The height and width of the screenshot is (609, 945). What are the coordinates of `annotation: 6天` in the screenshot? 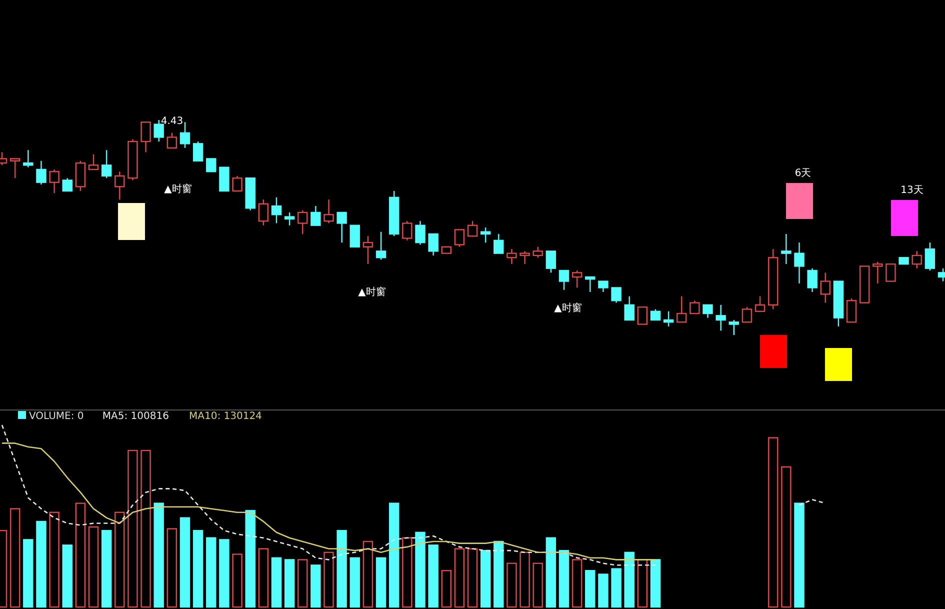 It's located at (803, 173).